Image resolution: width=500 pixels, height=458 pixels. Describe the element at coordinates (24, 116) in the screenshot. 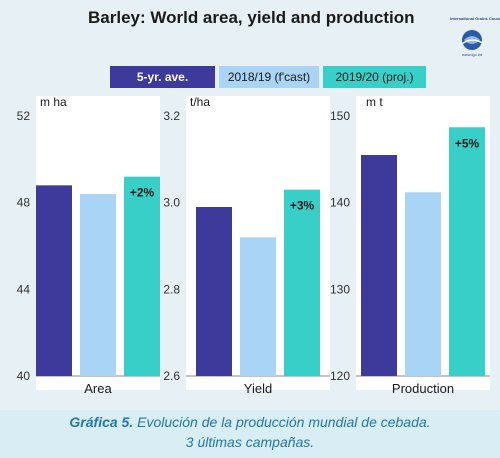

I see `y-tick-label-area: 52` at that location.